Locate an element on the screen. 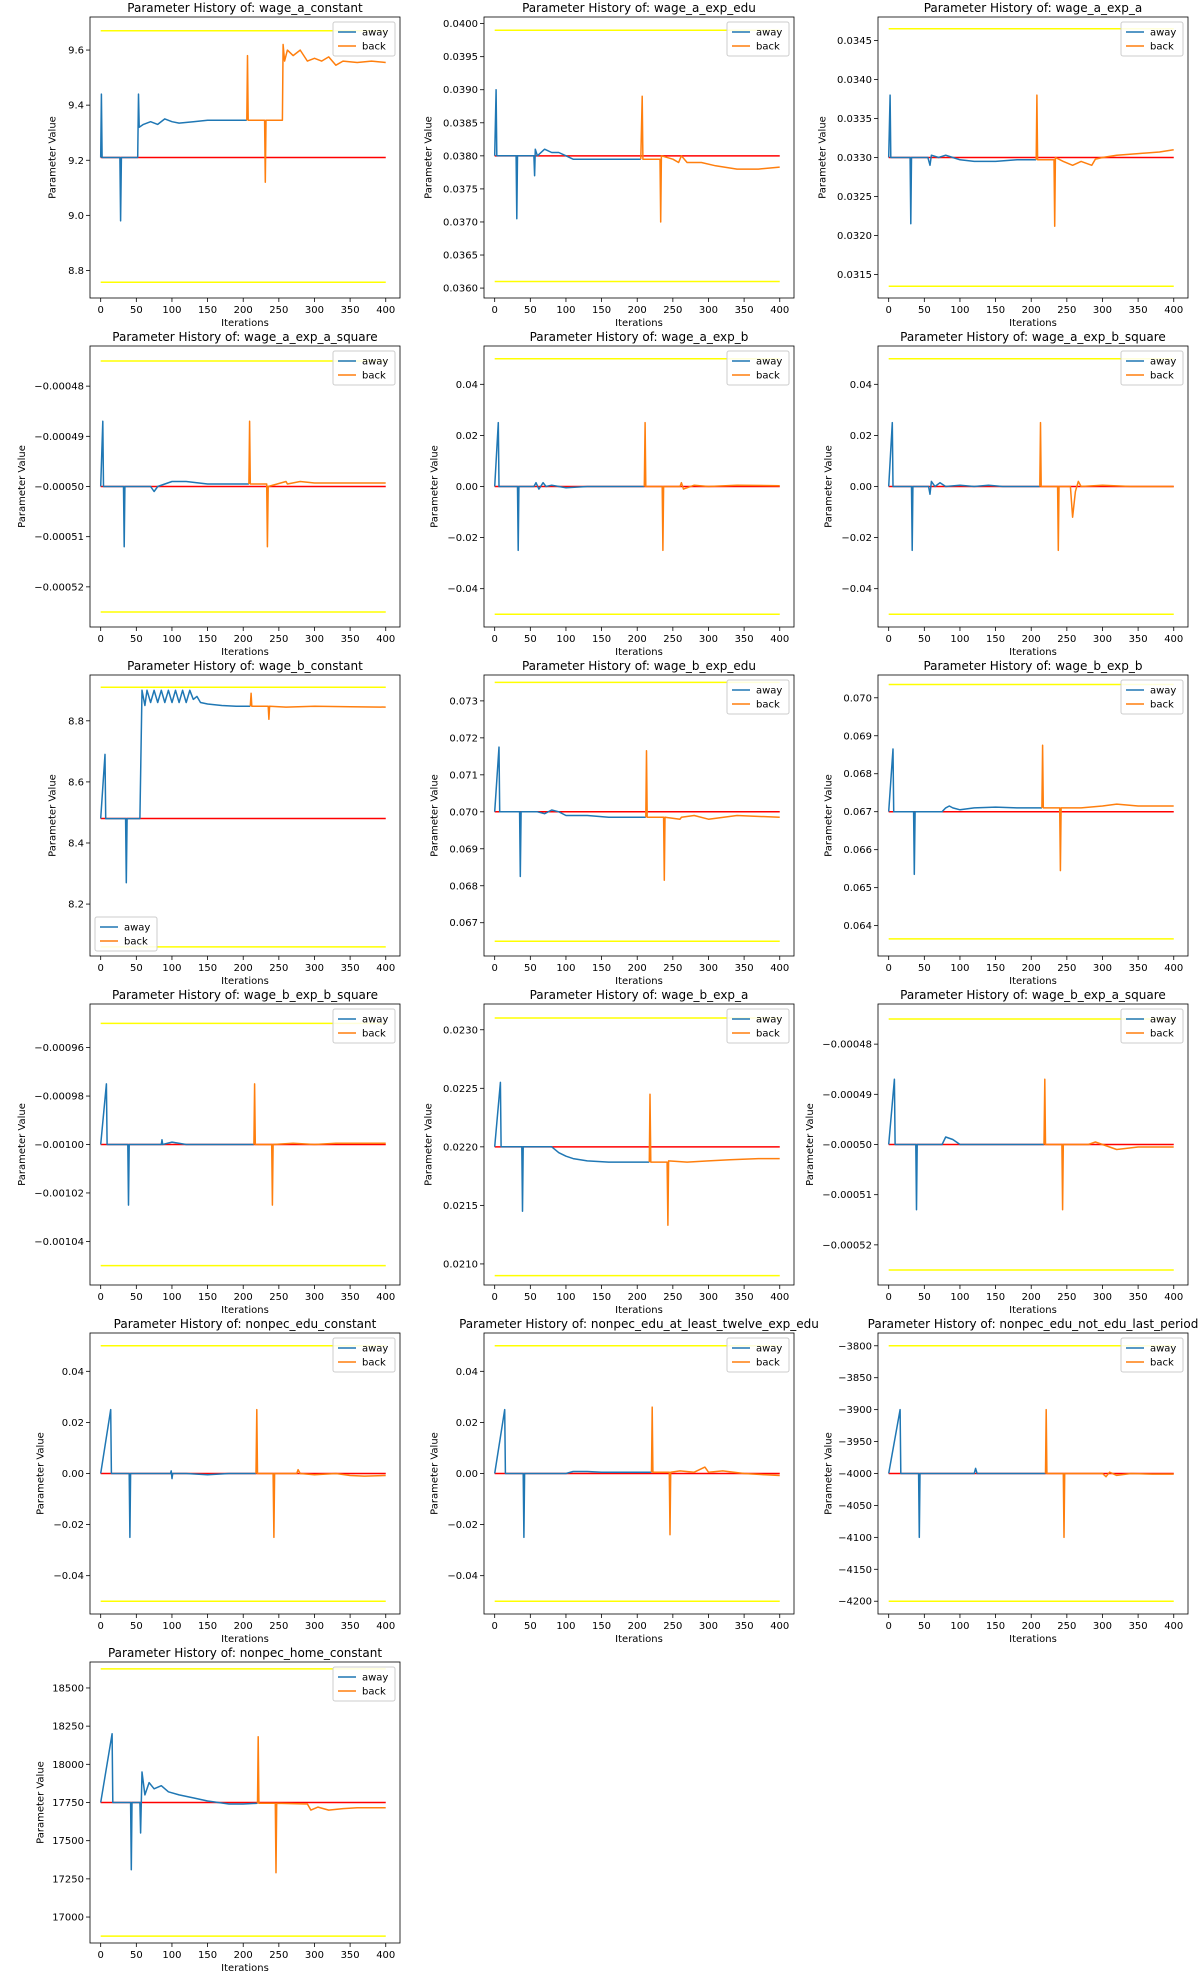  y-tick-label: 0.02 is located at coordinates (467, 436).